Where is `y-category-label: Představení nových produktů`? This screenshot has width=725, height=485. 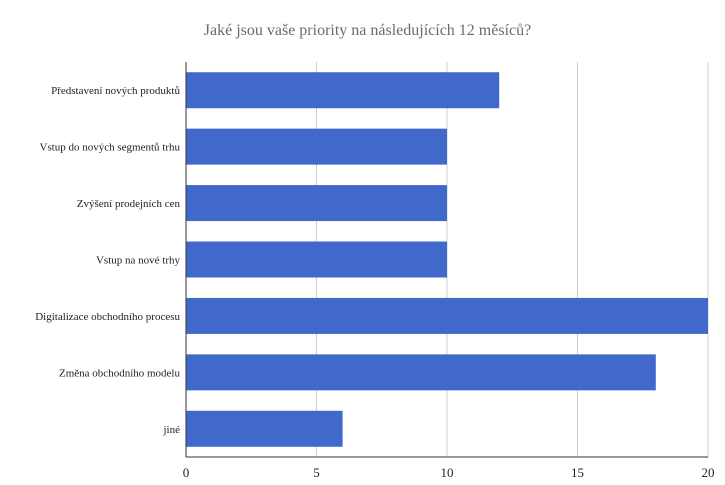
y-category-label: Představení nových produktů is located at coordinates (115, 91).